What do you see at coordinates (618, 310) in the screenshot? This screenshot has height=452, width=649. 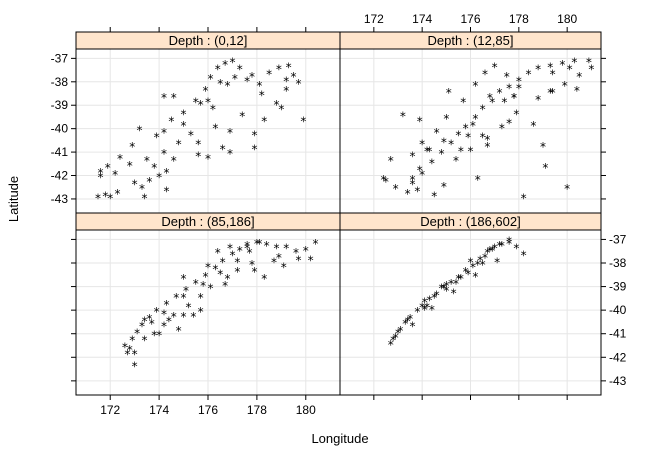 I see `y-tick-label: -40` at bounding box center [618, 310].